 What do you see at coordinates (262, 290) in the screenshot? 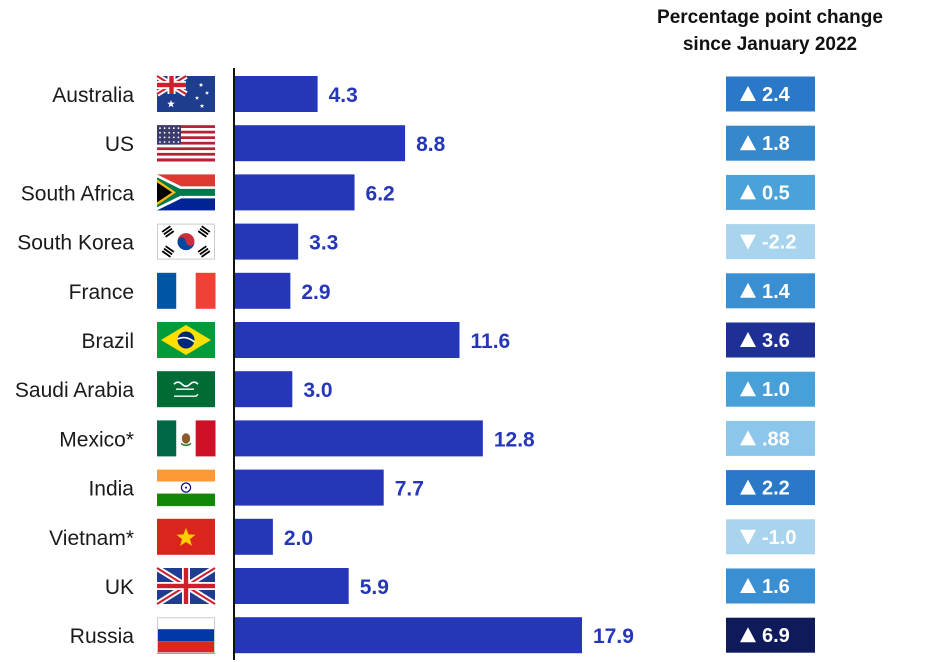
I see `bar-france` at bounding box center [262, 290].